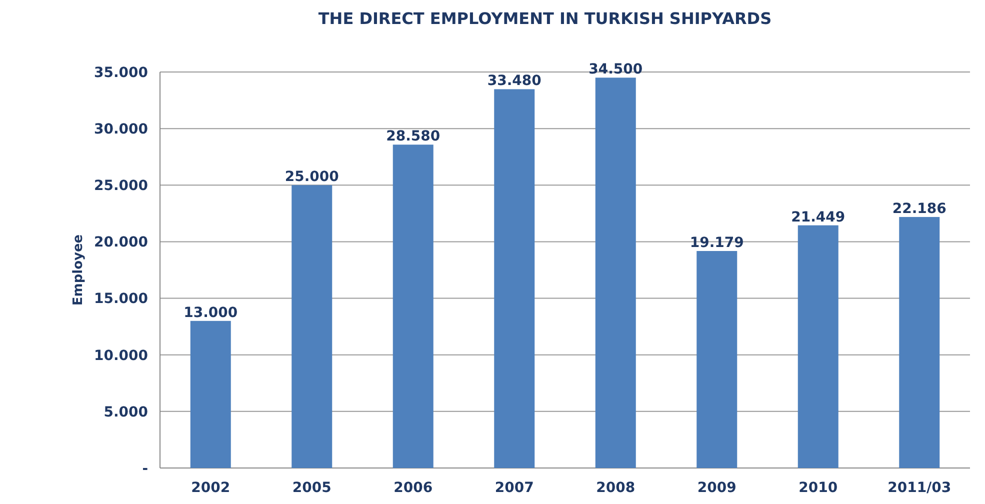 The image size is (985, 504). Describe the element at coordinates (211, 312) in the screenshot. I see `data-label: 13.000` at that location.